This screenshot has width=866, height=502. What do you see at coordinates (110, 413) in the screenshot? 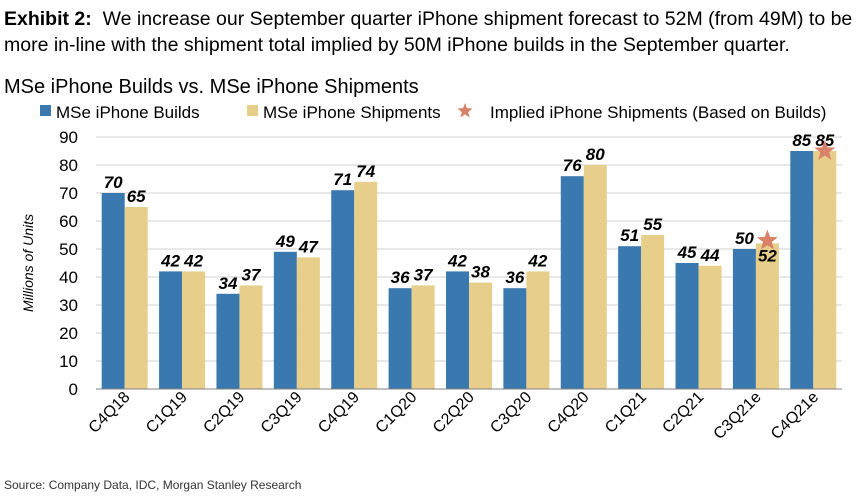
I see `x-tick-label: C4Q18` at bounding box center [110, 413].